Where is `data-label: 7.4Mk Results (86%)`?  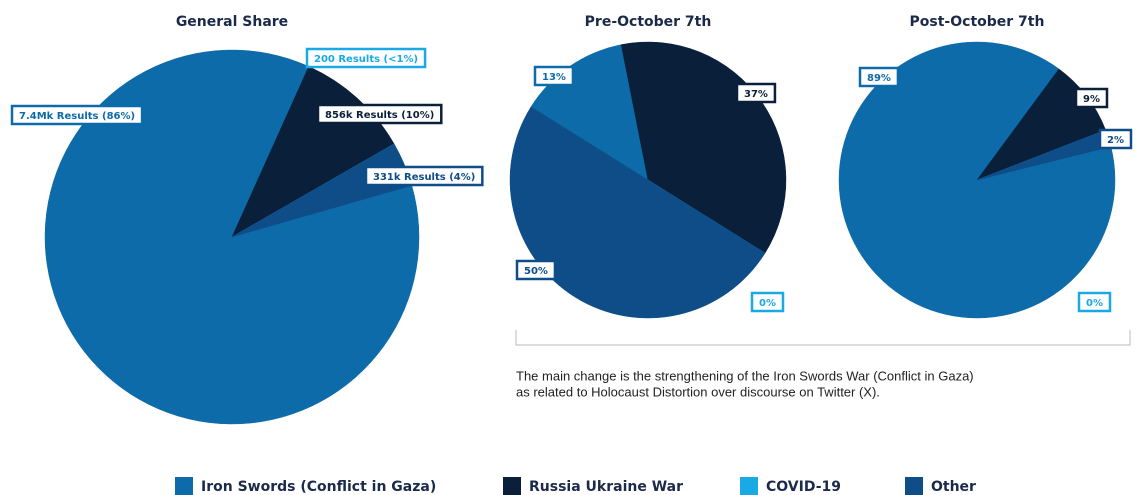
data-label: 7.4Mk Results (86%) is located at coordinates (77, 116).